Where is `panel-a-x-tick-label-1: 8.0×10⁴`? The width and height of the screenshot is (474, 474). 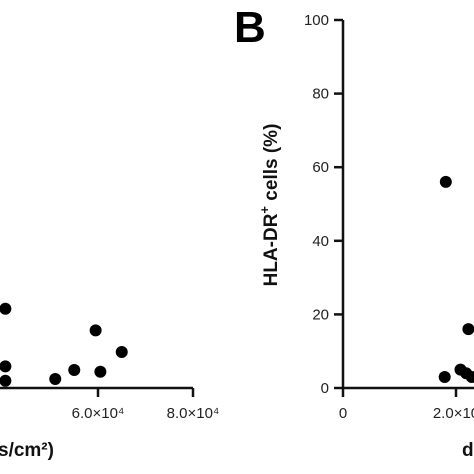 panel-a-x-tick-label-1: 8.0×10⁴ is located at coordinates (193, 413).